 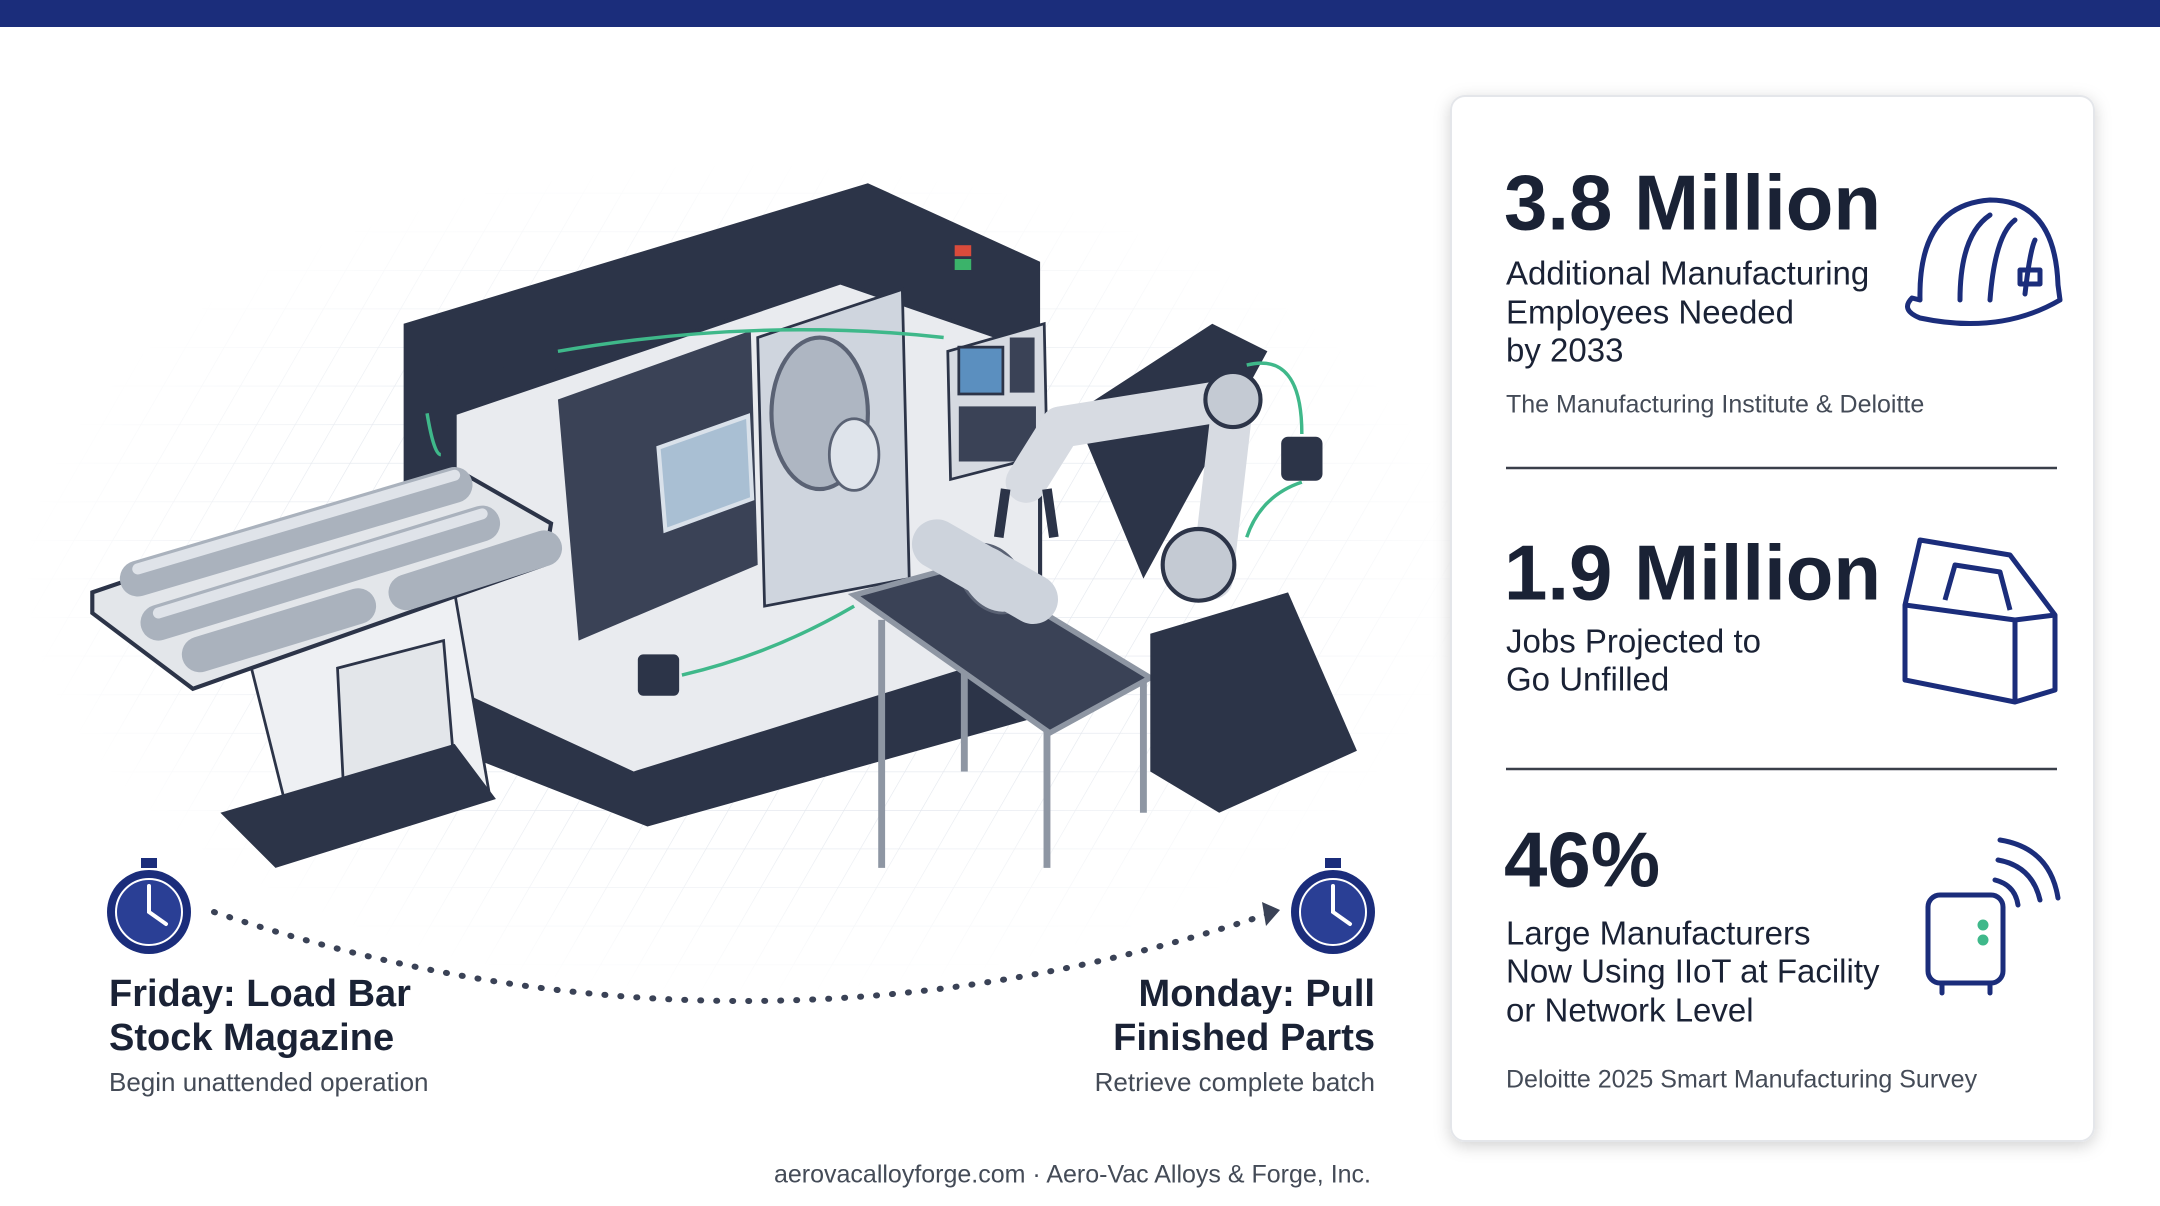 What do you see at coordinates (1587, 679) in the screenshot?
I see `stat-description: Go Unfilled` at bounding box center [1587, 679].